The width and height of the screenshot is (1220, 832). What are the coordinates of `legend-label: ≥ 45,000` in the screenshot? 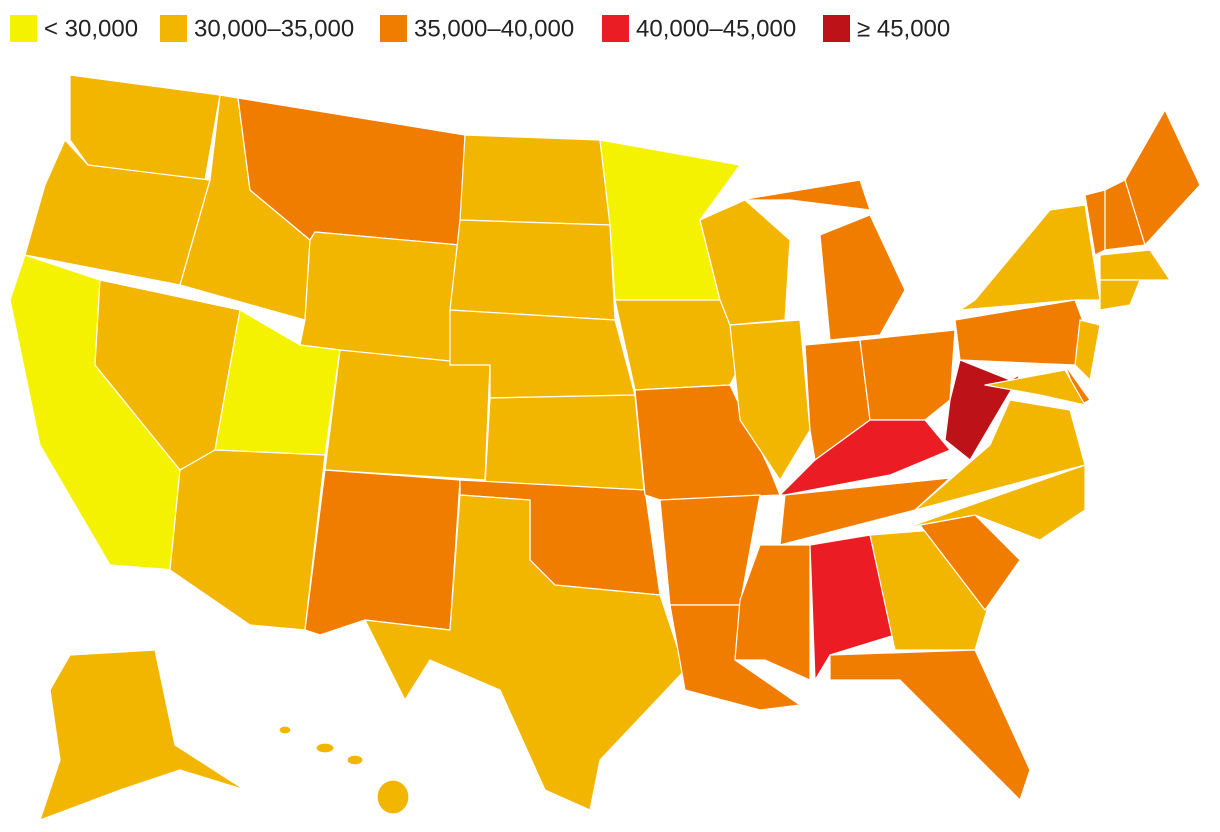 It's located at (903, 28).